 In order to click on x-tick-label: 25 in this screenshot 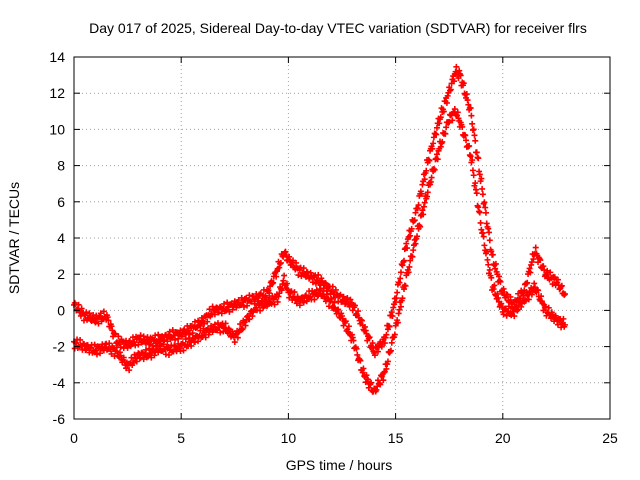, I will do `click(610, 438)`.